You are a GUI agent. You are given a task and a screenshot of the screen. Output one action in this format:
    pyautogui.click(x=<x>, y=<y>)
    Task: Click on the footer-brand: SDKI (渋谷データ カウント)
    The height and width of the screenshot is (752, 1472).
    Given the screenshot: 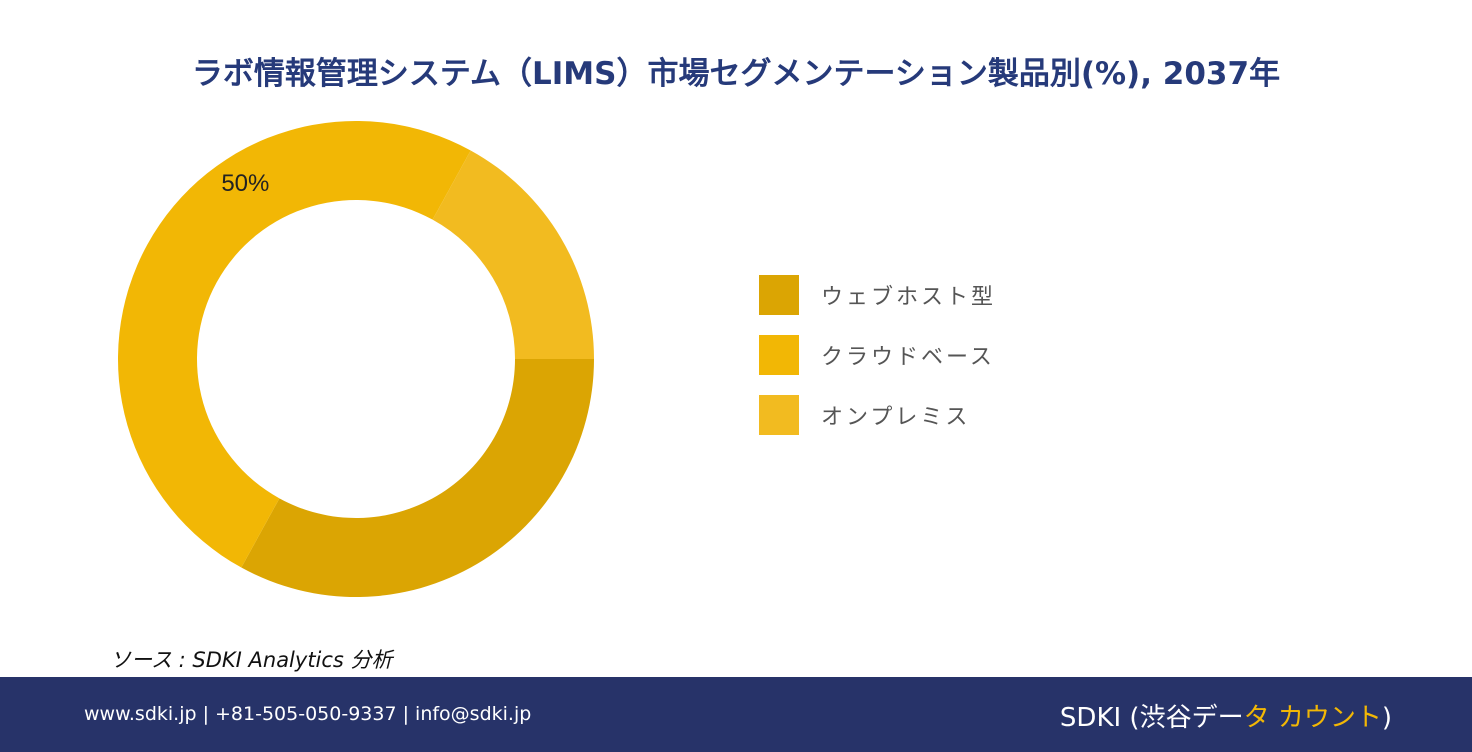 What is the action you would take?
    pyautogui.click(x=1226, y=715)
    